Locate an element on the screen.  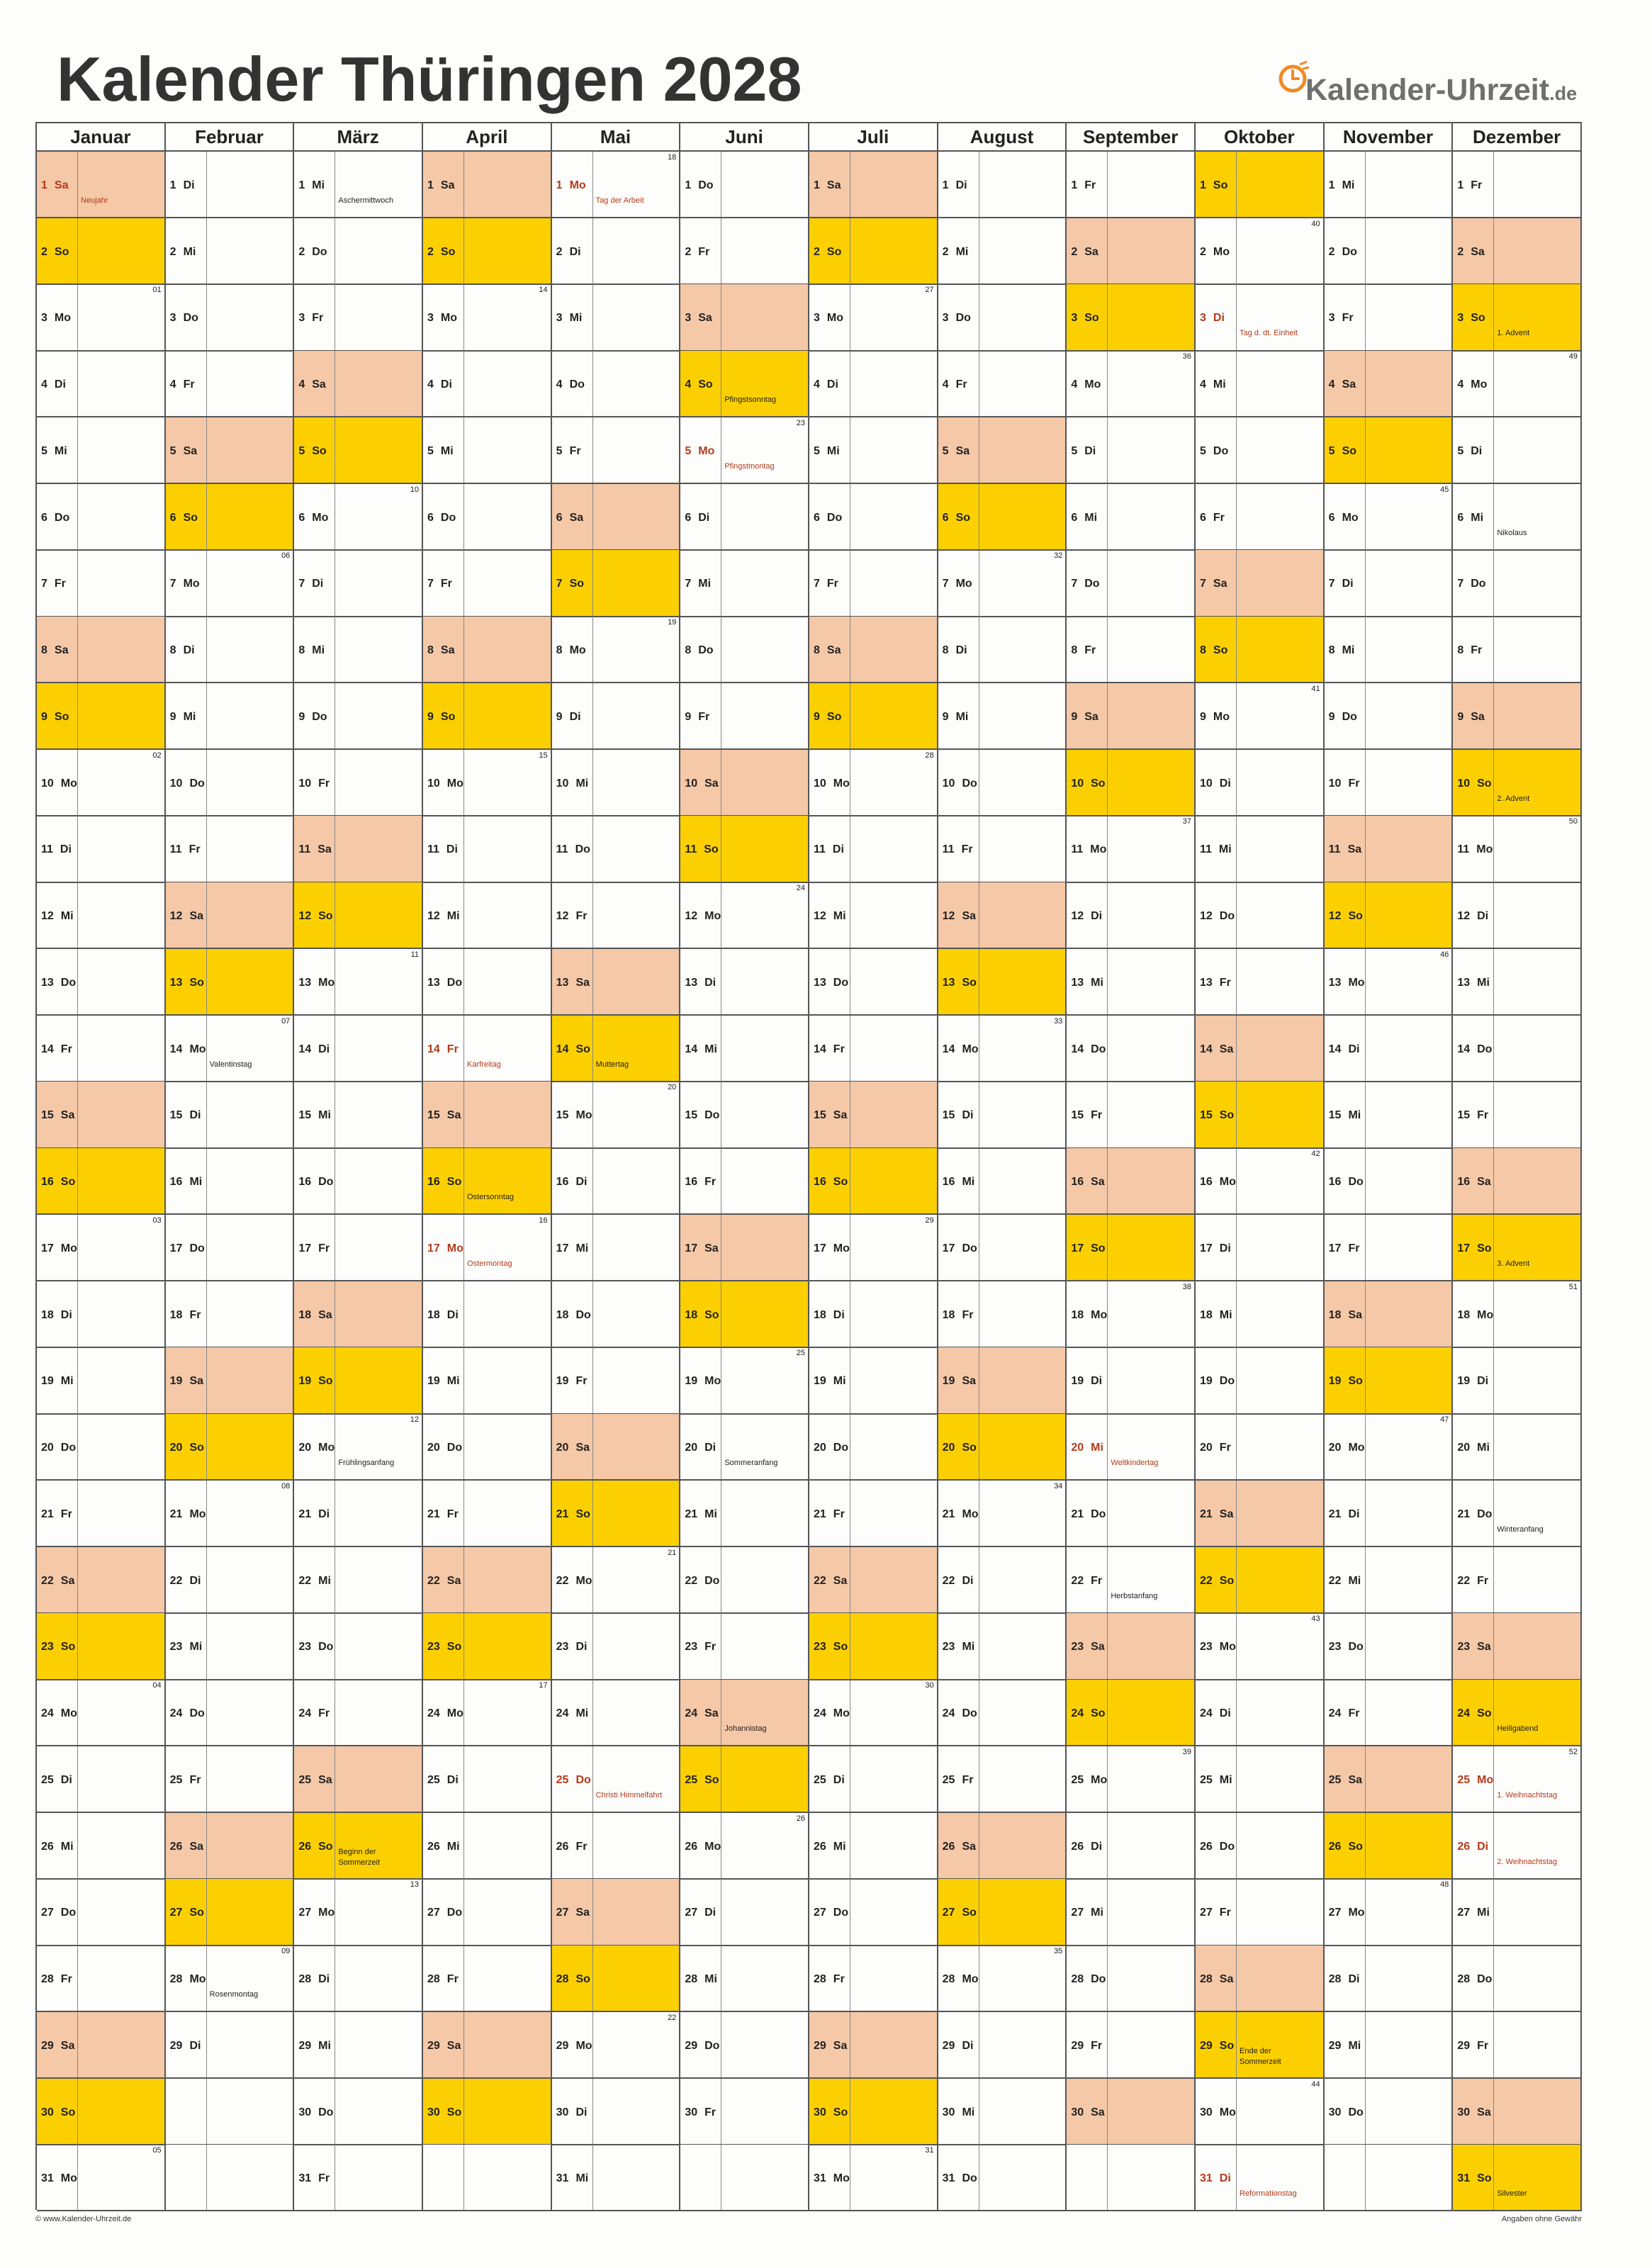
day-cell: 6 So is located at coordinates (1003, 517).